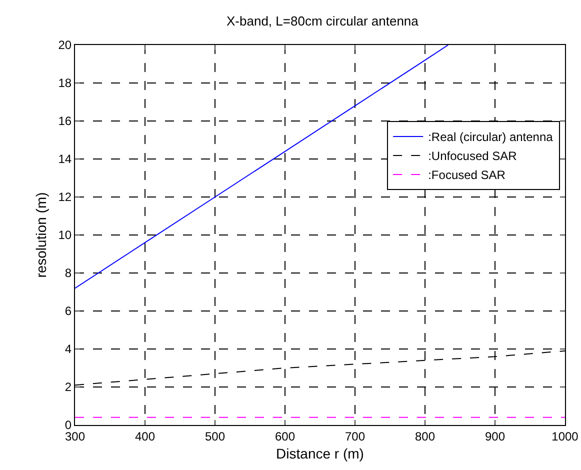 The width and height of the screenshot is (581, 470). What do you see at coordinates (145, 436) in the screenshot?
I see `x-tick-label: 400` at bounding box center [145, 436].